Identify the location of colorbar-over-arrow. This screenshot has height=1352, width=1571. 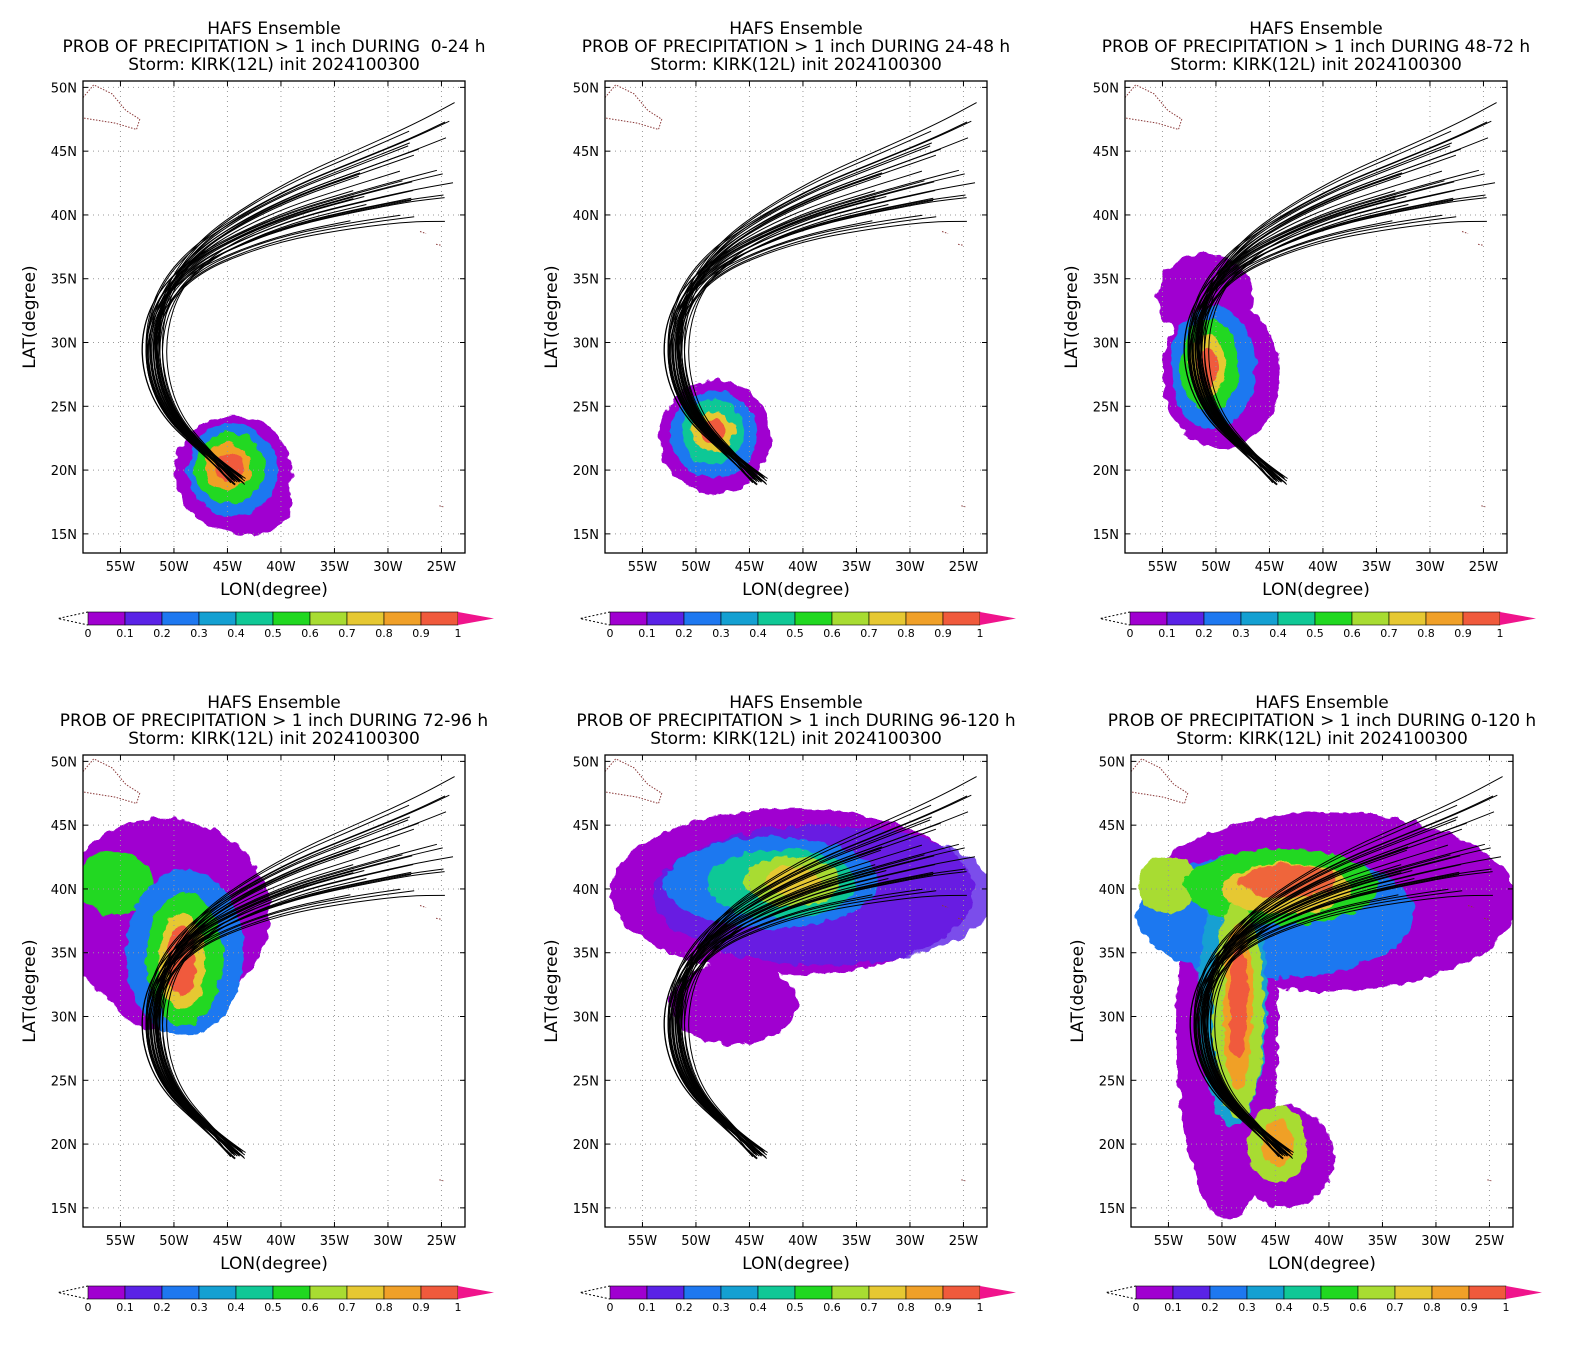
(998, 1292).